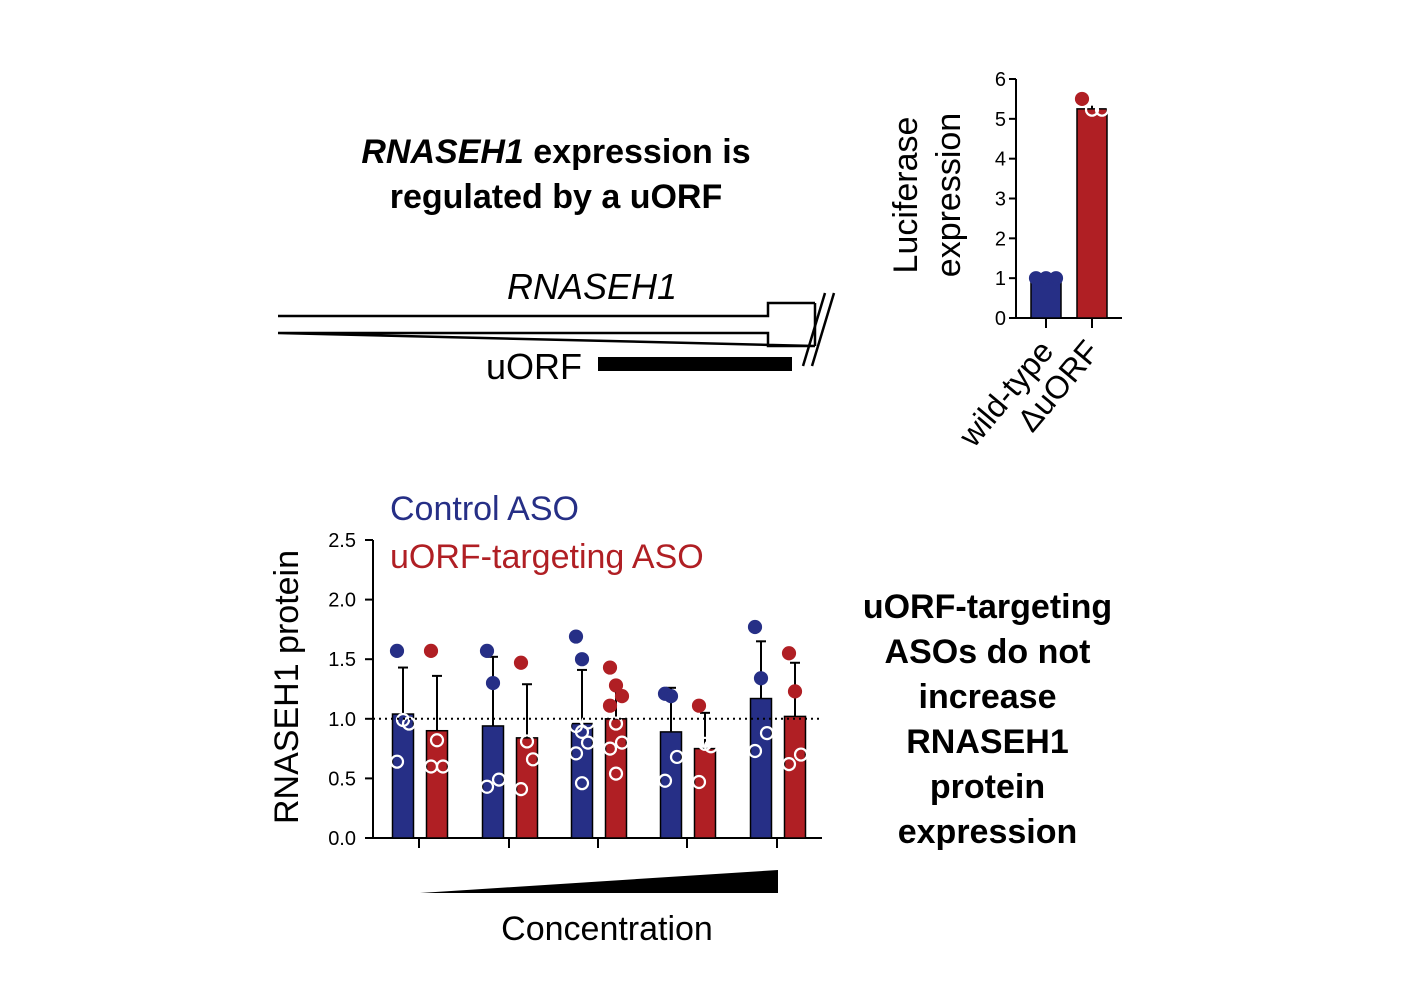  I want to click on x-axis-label: Concentration, so click(607, 929).